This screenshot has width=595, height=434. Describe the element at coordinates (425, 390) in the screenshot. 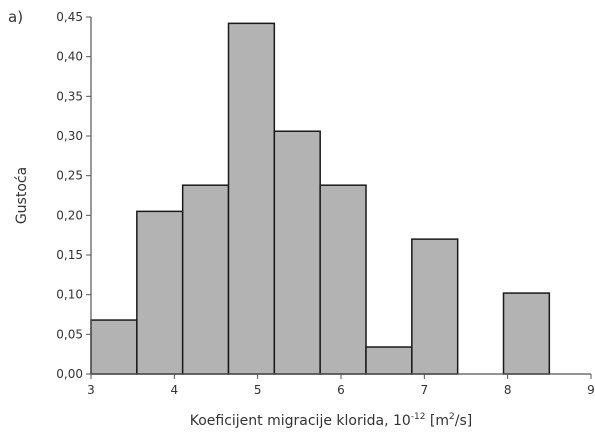

I see `x-tick-label: 7` at that location.